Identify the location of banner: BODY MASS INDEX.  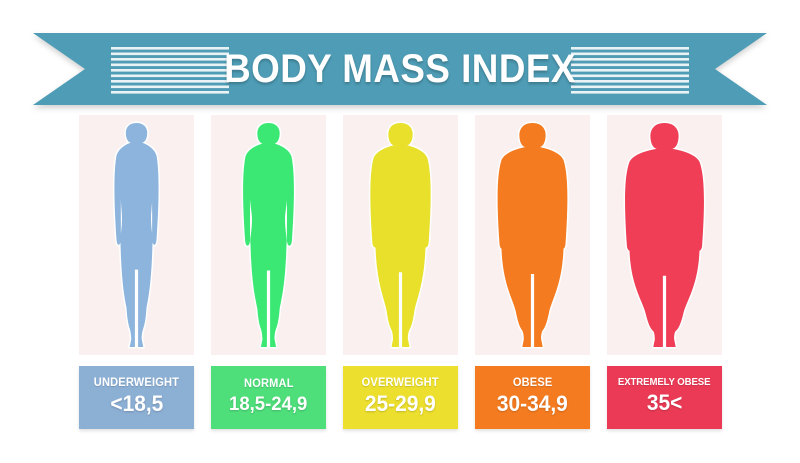
(400, 69).